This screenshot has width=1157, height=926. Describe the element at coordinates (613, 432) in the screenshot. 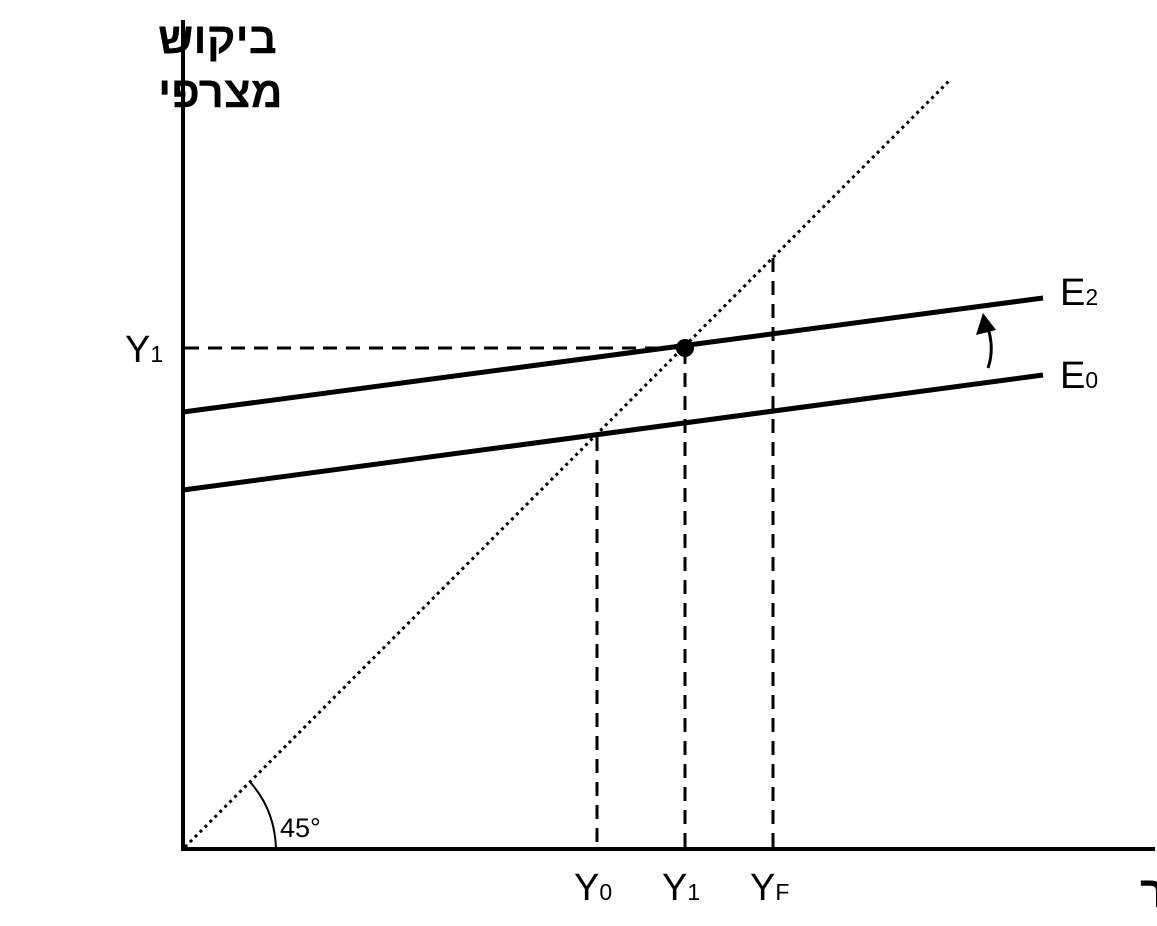

I see `curve-e0-line` at that location.